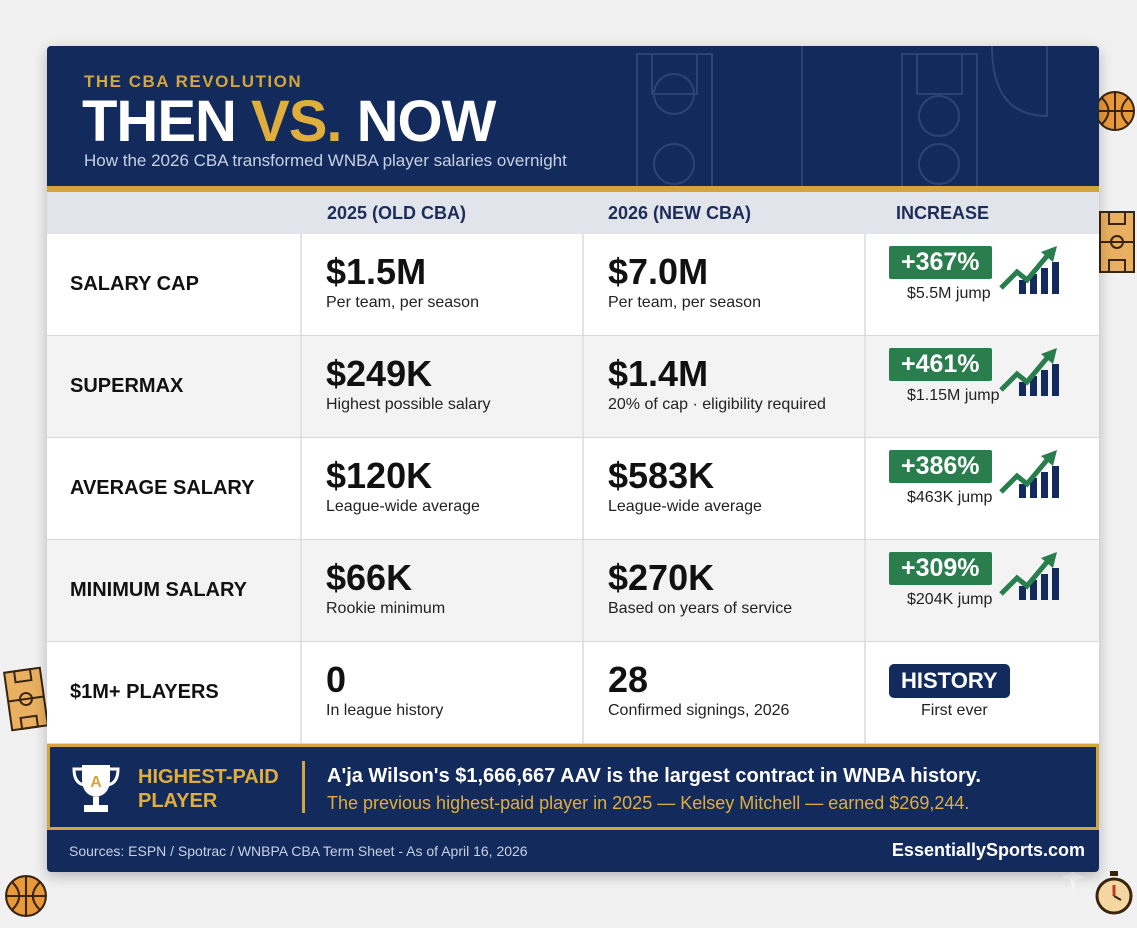 The height and width of the screenshot is (928, 1137). What do you see at coordinates (144, 692) in the screenshot?
I see `row-label: $1M+ PLAYERS` at bounding box center [144, 692].